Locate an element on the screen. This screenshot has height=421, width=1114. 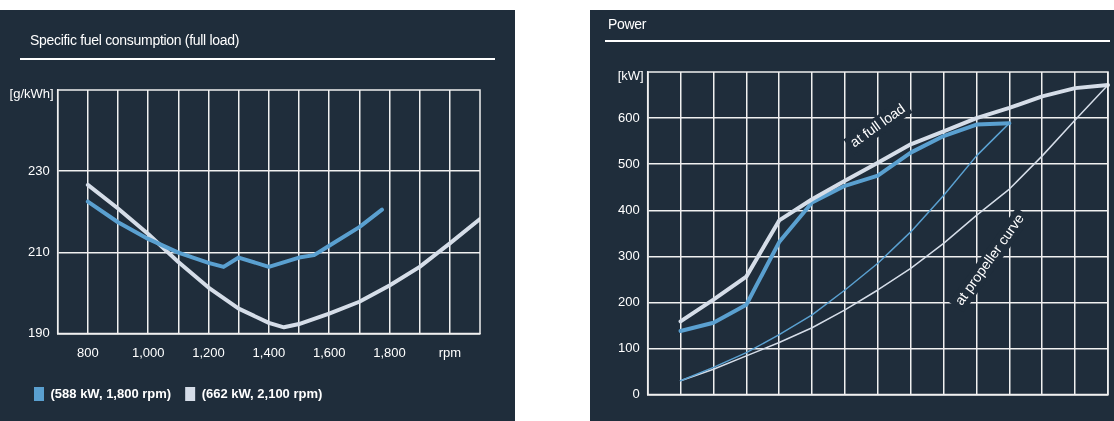
chart-title: Specific fuel consumption (full load) is located at coordinates (135, 40).